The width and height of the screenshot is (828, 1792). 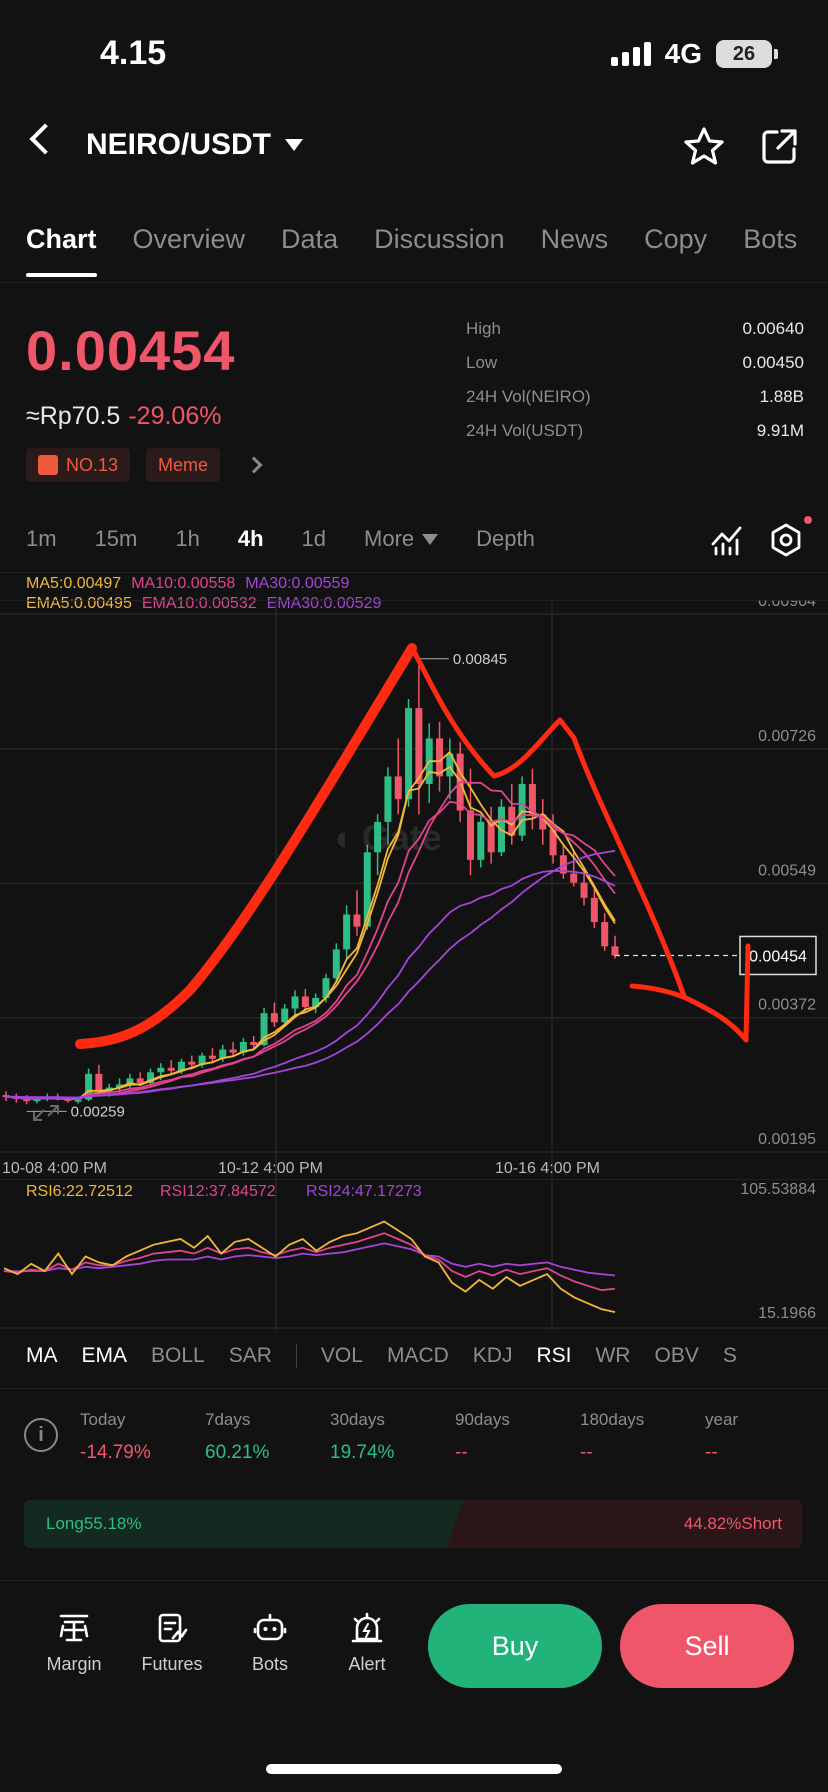 I want to click on futures-icon, so click(x=173, y=1628).